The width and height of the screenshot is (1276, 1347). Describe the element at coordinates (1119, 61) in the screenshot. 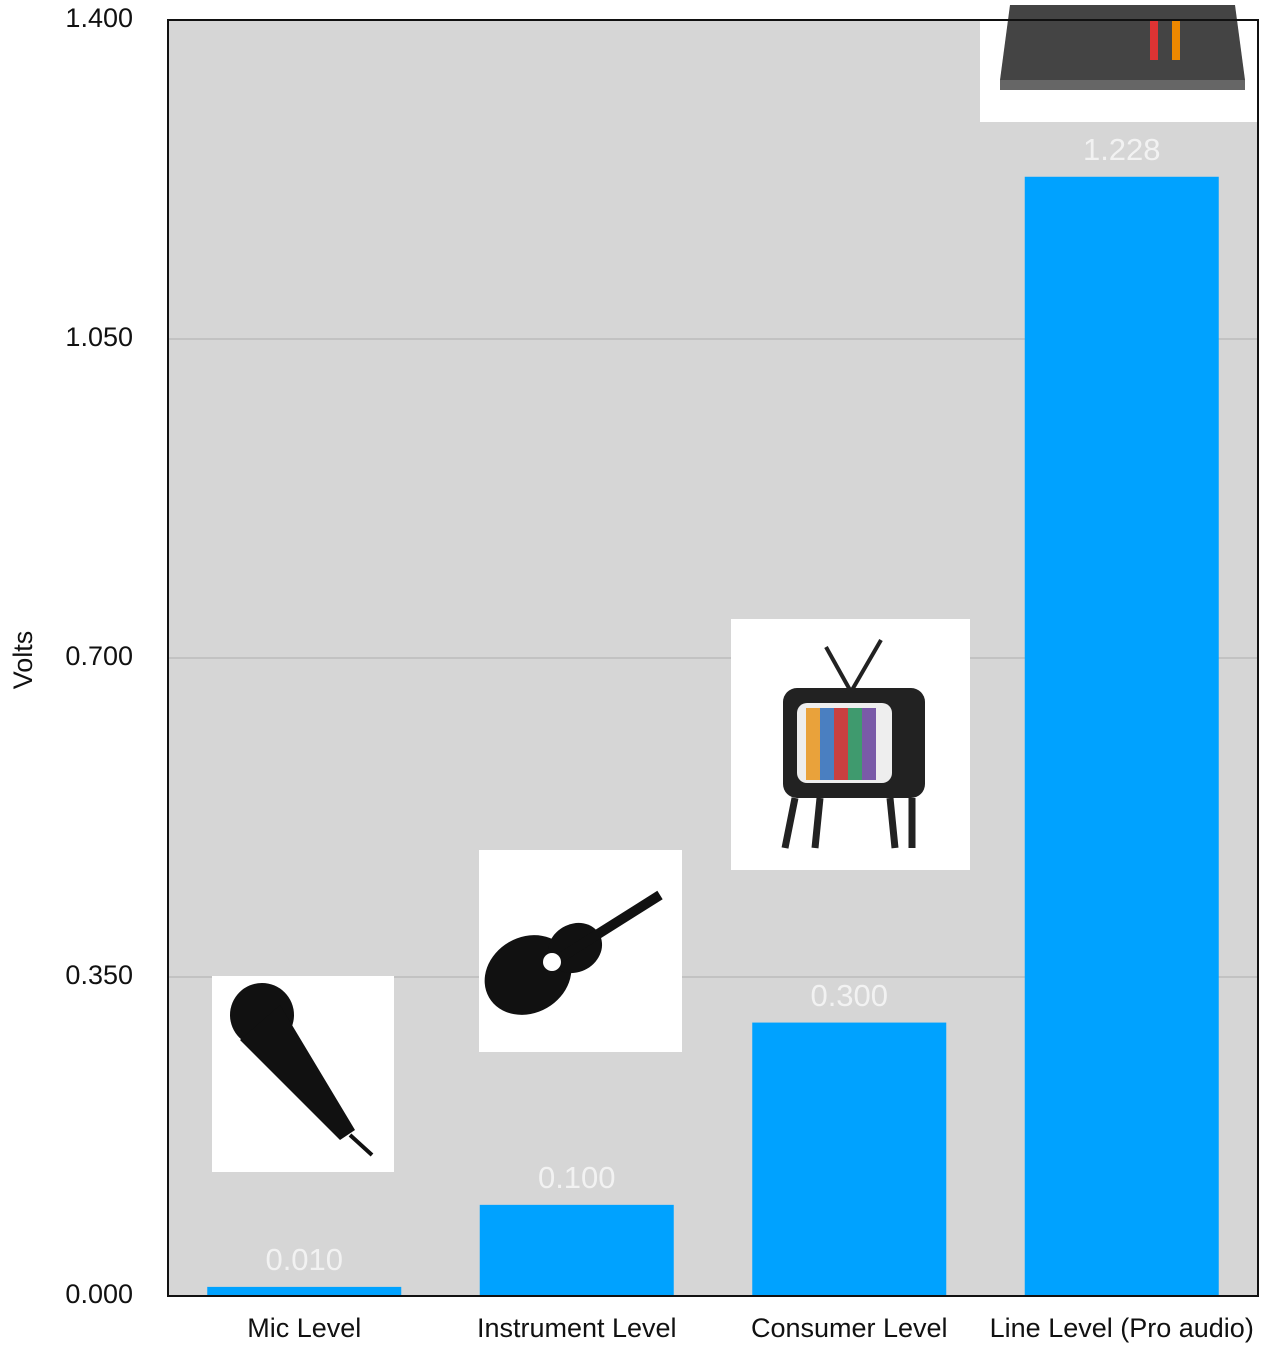

I see `mixer-icon` at that location.